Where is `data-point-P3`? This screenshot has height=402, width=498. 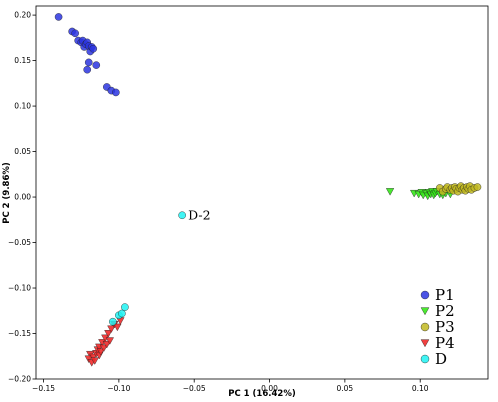
data-point-P3 is located at coordinates (477, 187).